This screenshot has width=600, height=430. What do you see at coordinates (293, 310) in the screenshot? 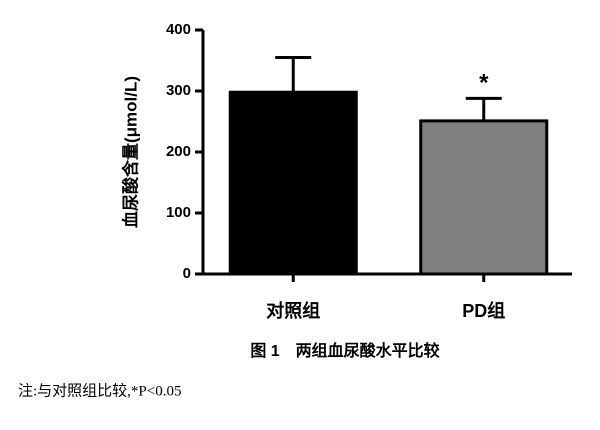
I see `x-tick-label: 对照组` at bounding box center [293, 310].